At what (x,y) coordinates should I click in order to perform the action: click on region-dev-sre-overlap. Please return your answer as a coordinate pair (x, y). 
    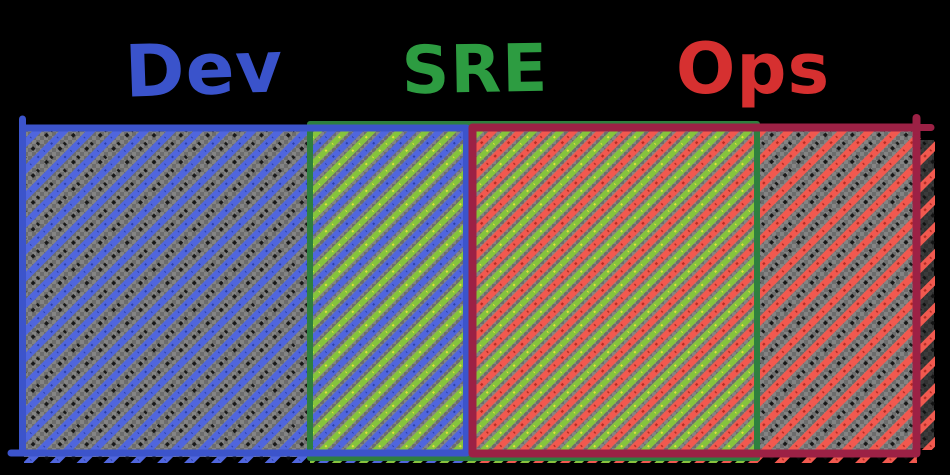
    Looking at the image, I should click on (388, 296).